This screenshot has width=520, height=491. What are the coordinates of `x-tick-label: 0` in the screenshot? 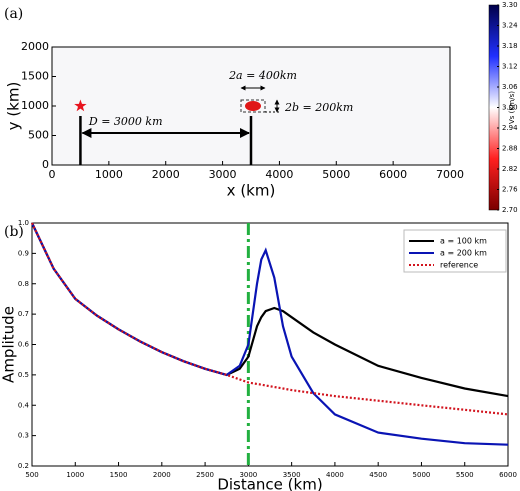 It's located at (52, 174).